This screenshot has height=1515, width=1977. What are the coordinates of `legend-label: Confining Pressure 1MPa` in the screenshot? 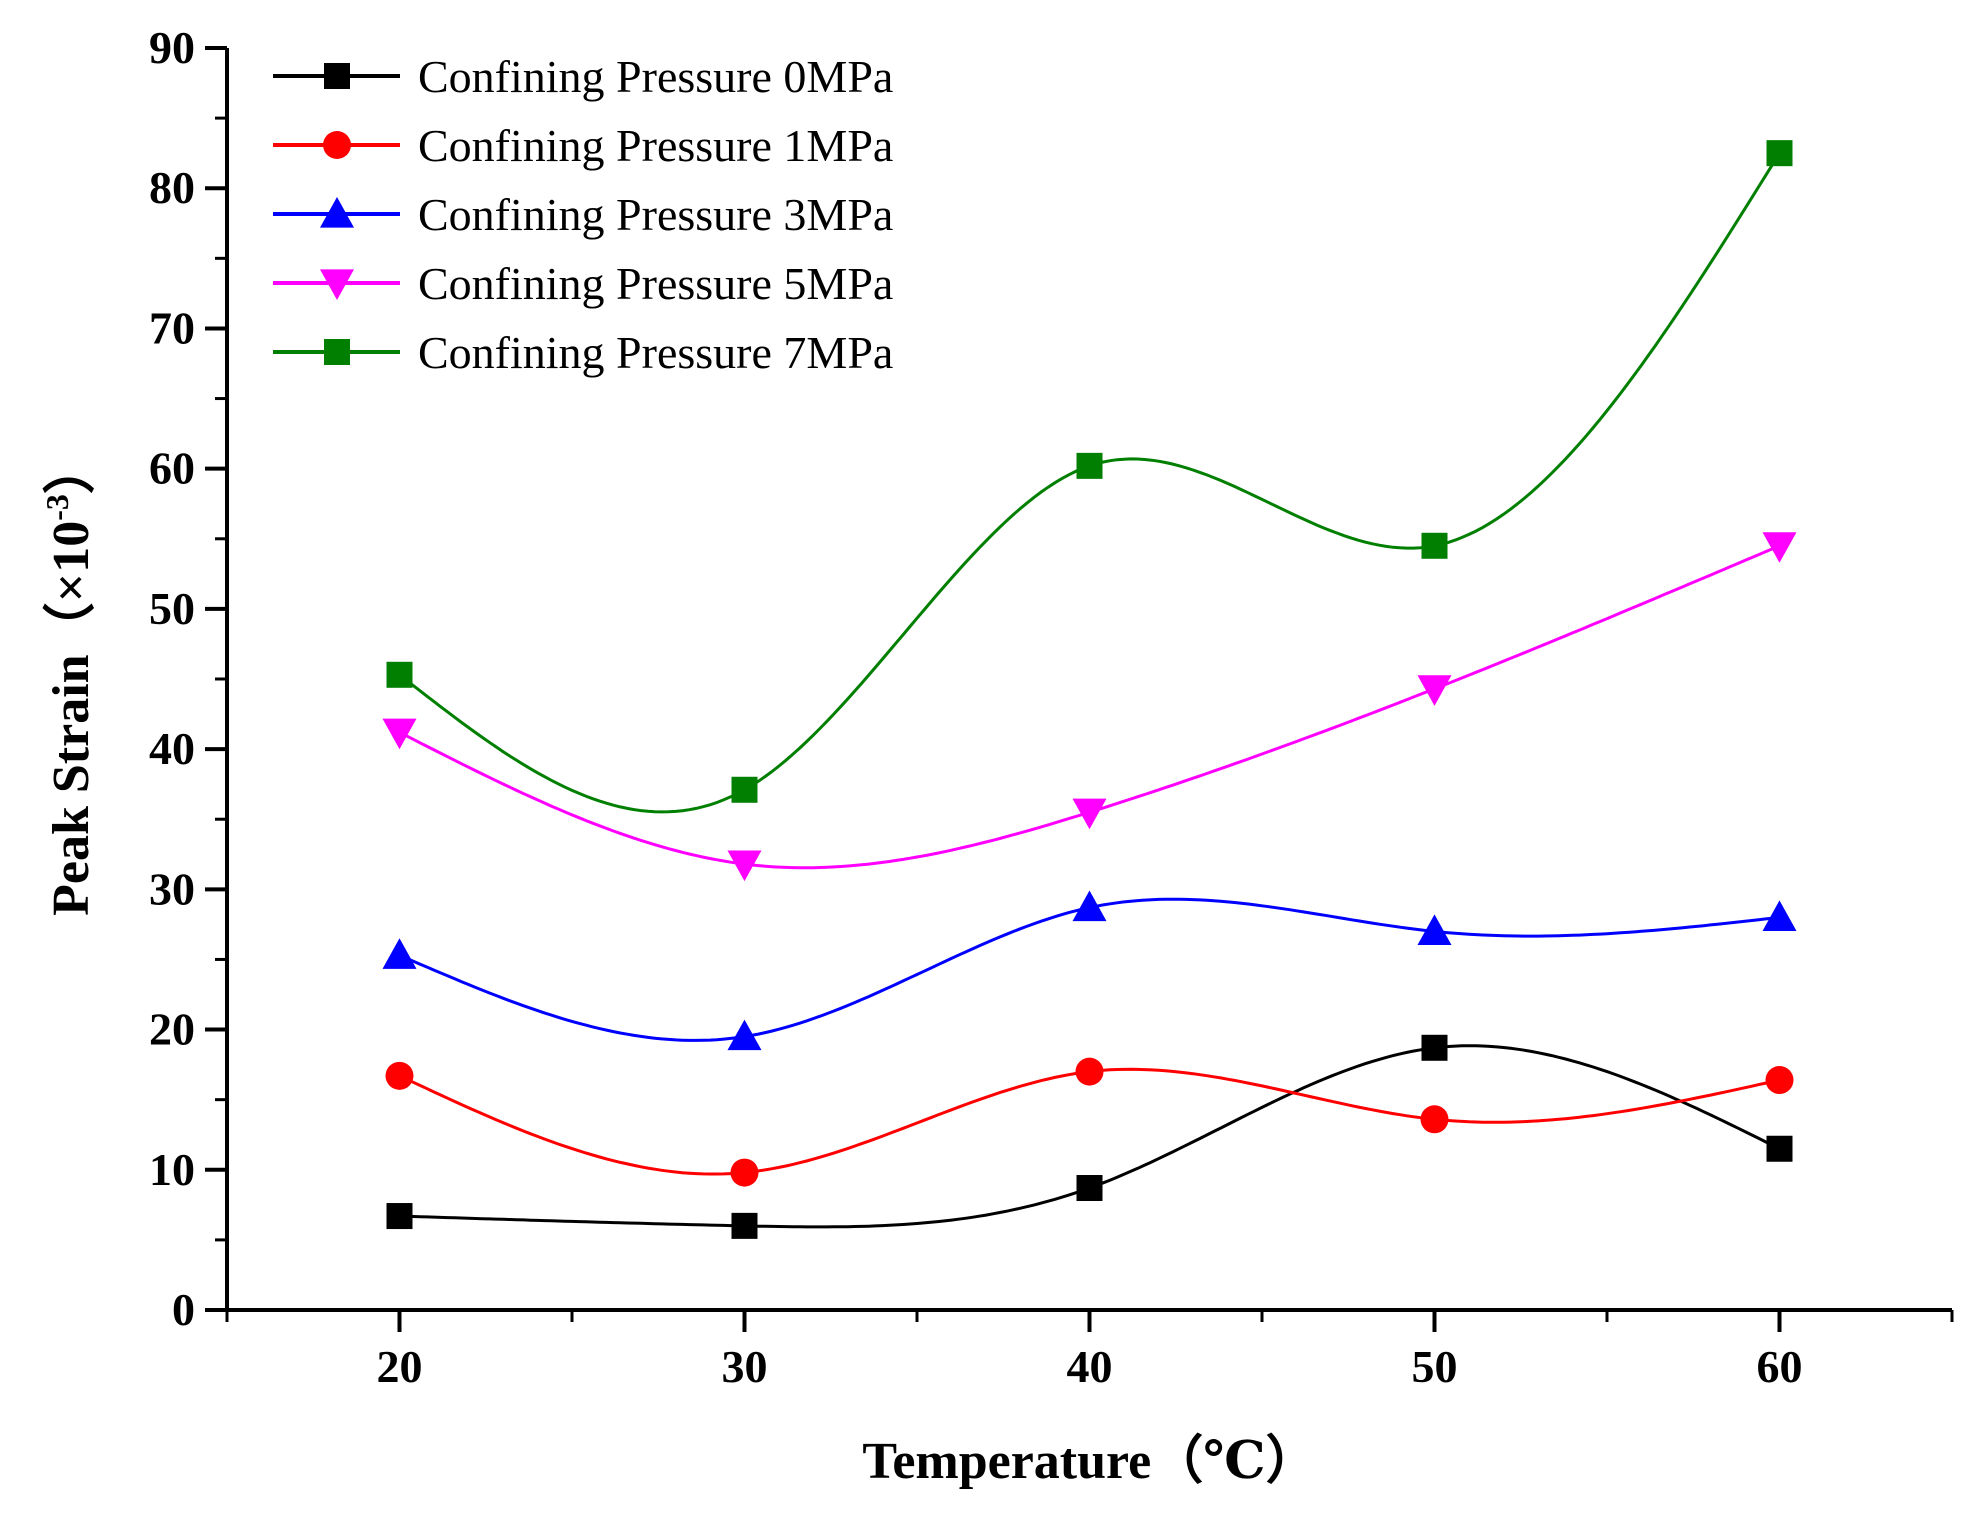 It's located at (655, 145).